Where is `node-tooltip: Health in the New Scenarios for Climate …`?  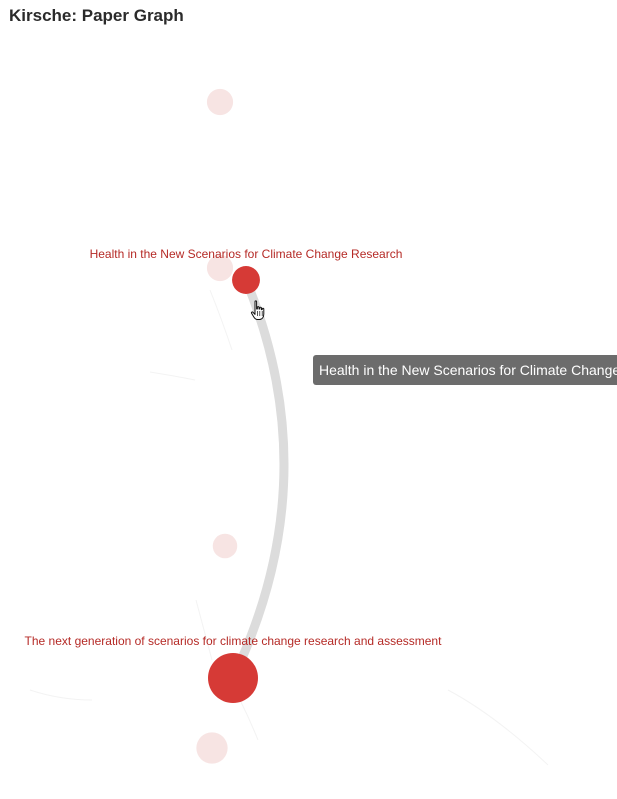
node-tooltip: Health in the New Scenarios for Climate … is located at coordinates (465, 370).